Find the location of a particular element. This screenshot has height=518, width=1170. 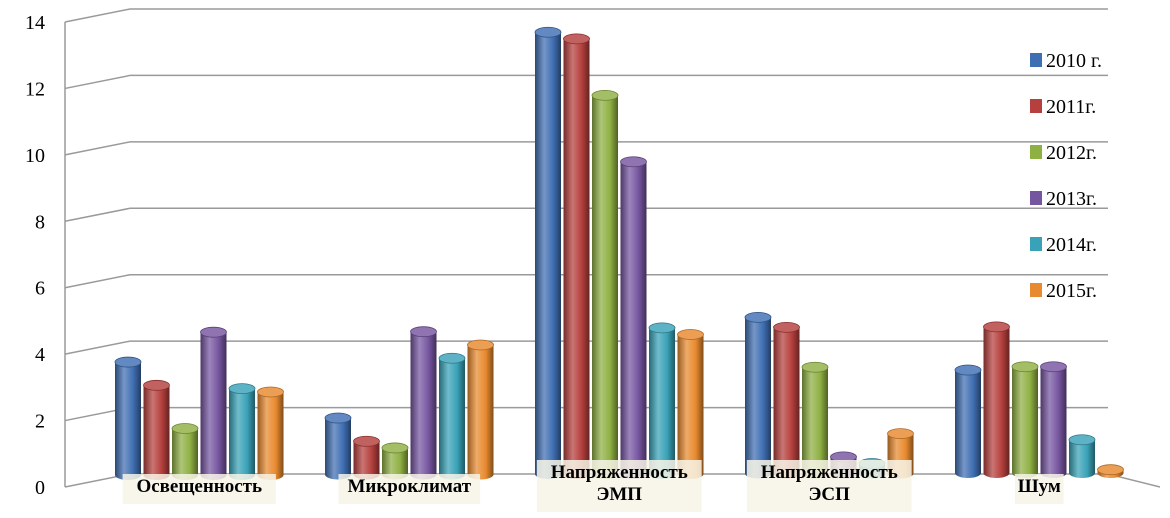

legend-item: 2010 г. is located at coordinates (1066, 61).